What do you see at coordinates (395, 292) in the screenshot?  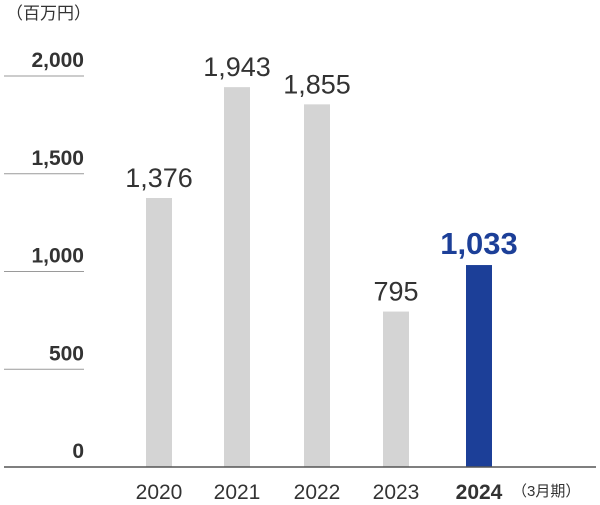 I see `data-label-2023: 795` at bounding box center [395, 292].